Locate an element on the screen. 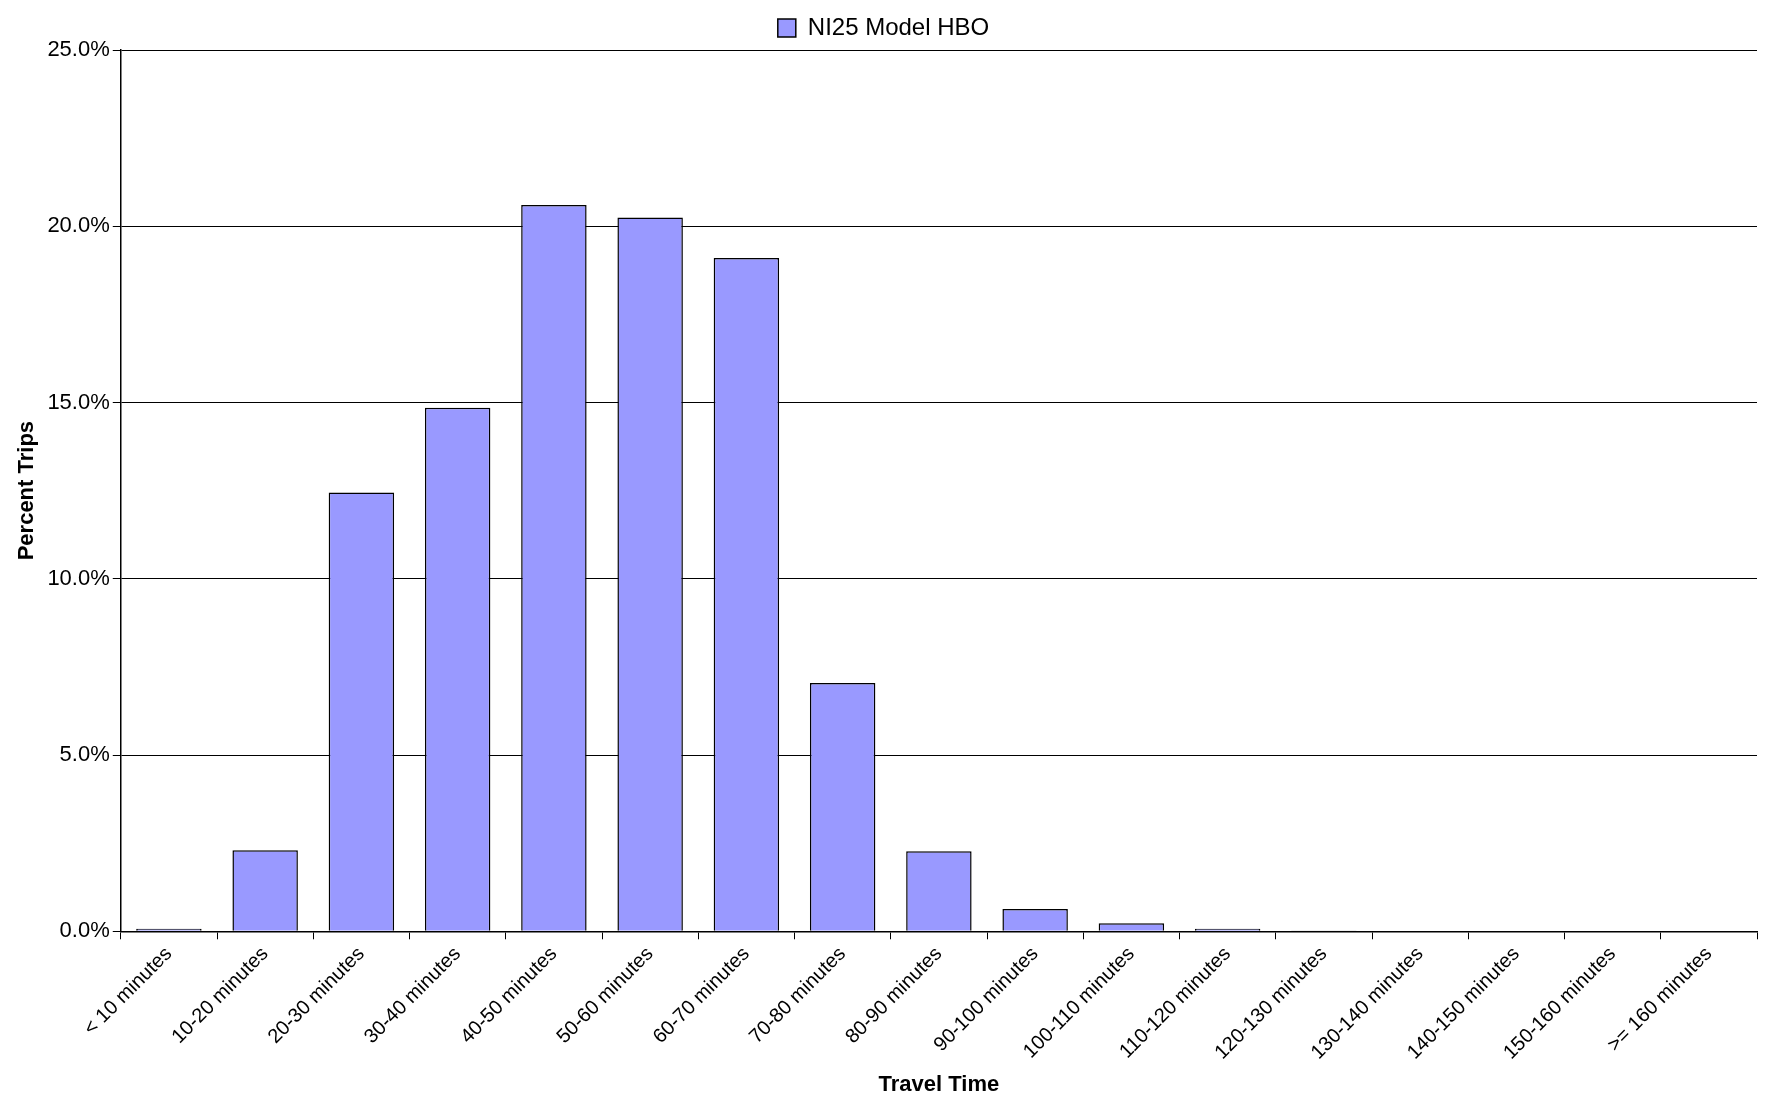 This screenshot has height=1112, width=1767. y-tick-label: 15.0% is located at coordinates (78, 401).